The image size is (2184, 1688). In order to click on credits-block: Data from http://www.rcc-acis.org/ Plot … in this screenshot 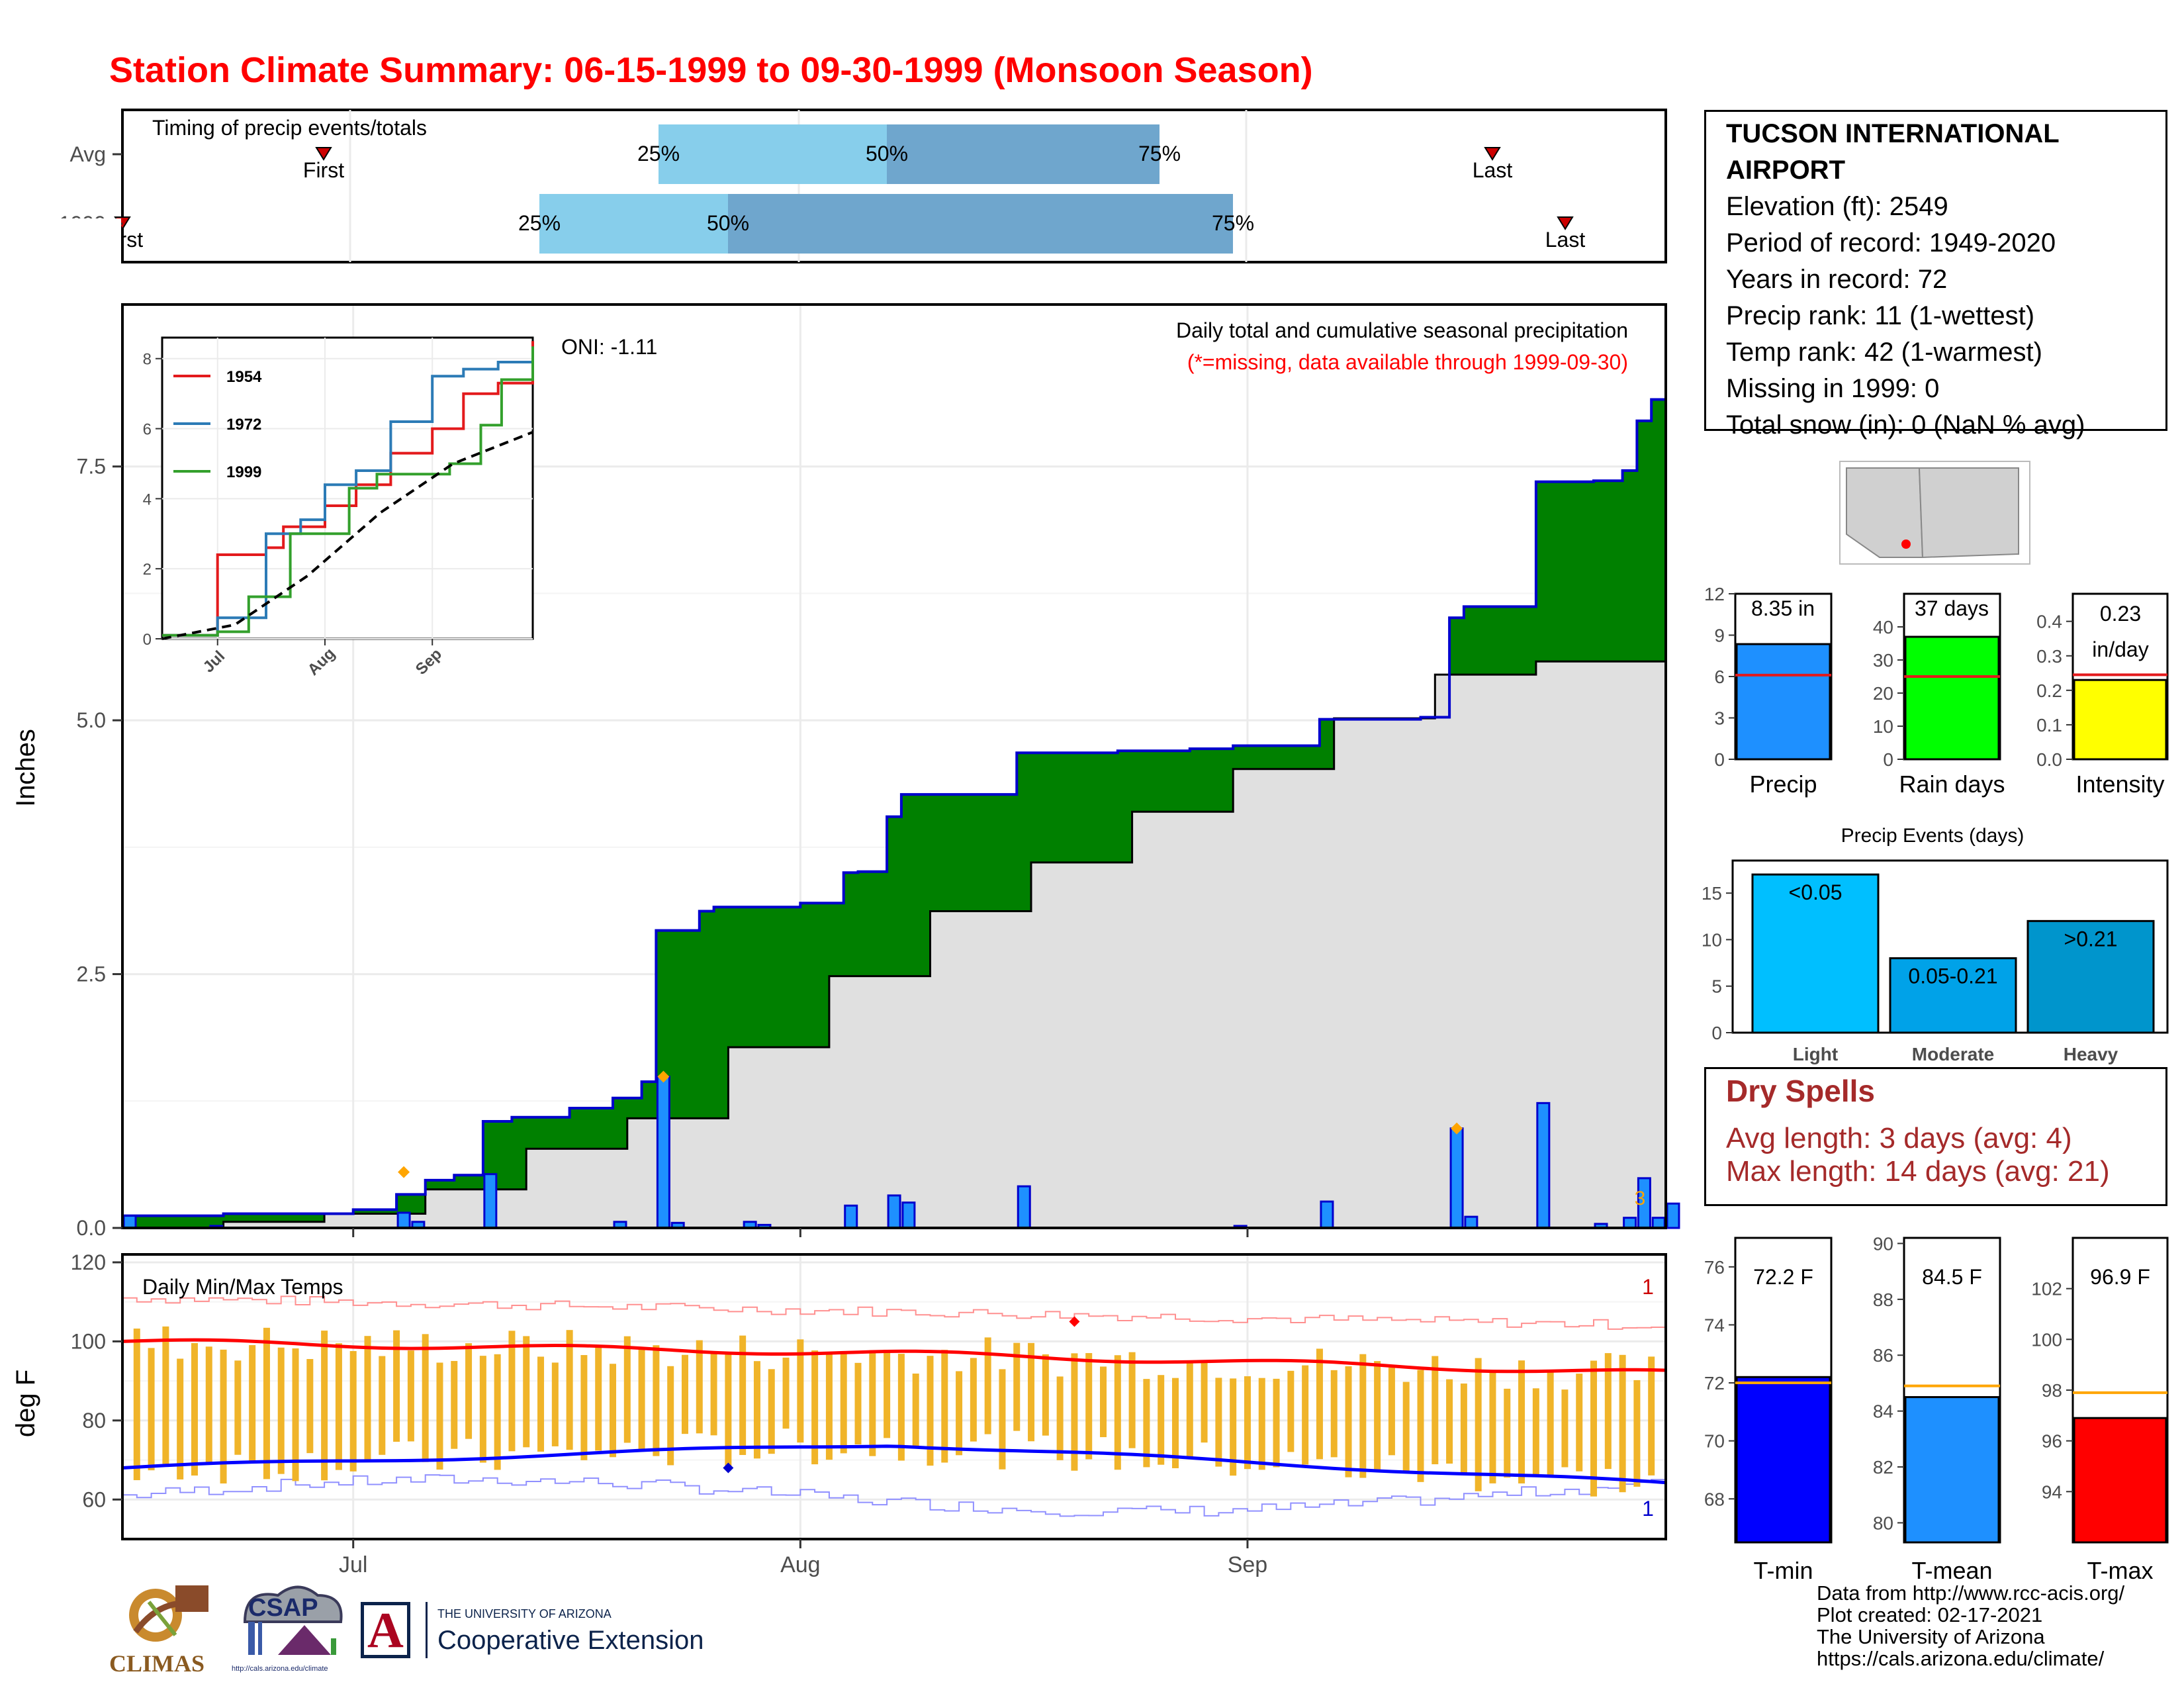, I will do `click(1971, 1625)`.